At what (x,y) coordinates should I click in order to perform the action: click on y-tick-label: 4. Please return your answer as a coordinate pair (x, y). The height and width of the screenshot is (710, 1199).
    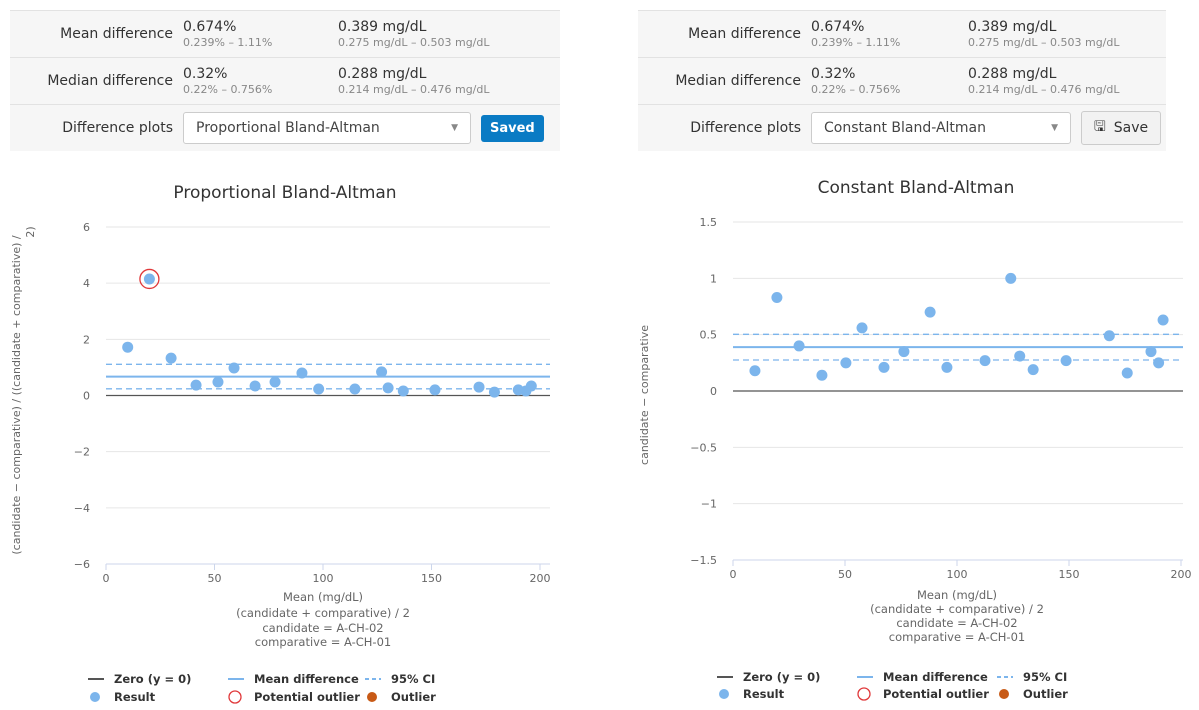
    Looking at the image, I should click on (86, 283).